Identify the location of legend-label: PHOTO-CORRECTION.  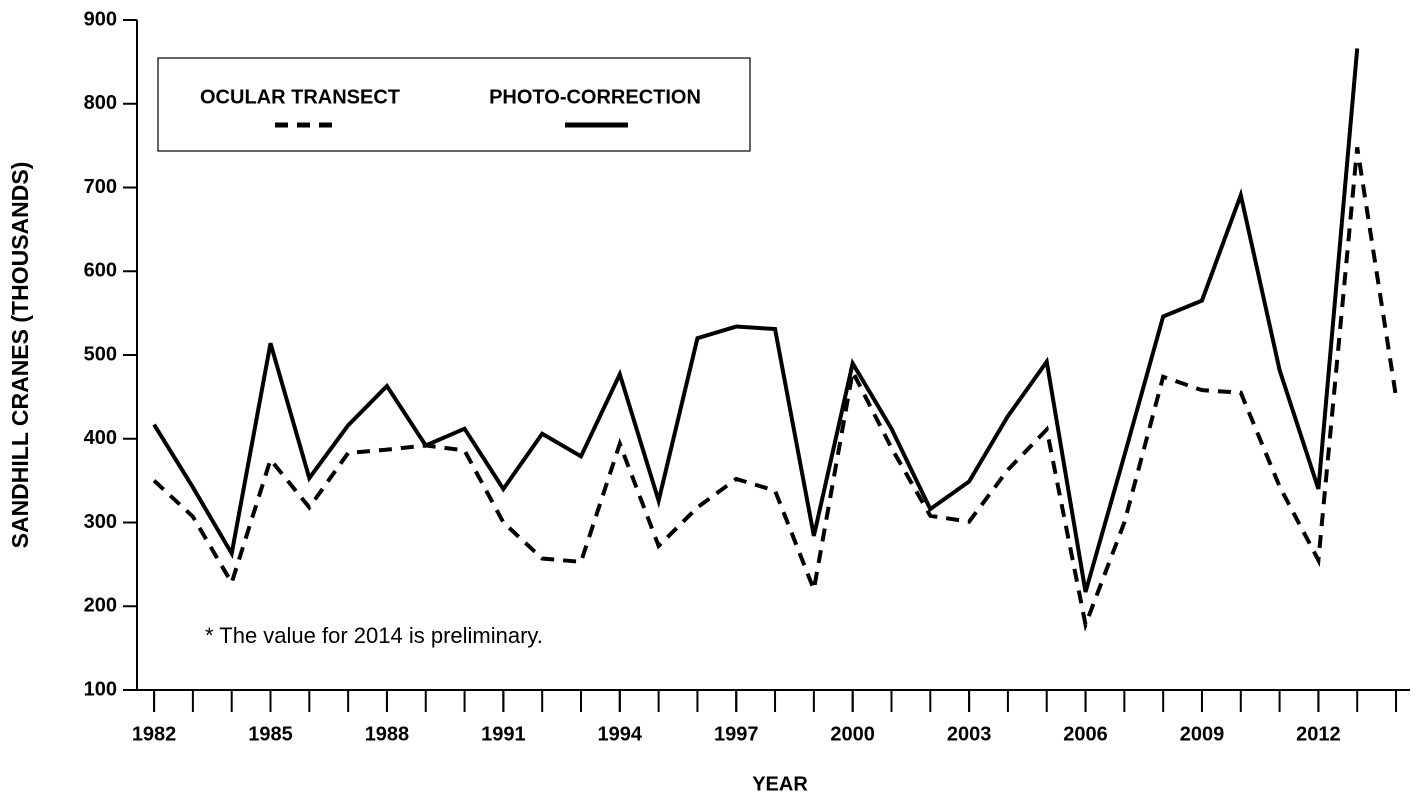
(595, 97).